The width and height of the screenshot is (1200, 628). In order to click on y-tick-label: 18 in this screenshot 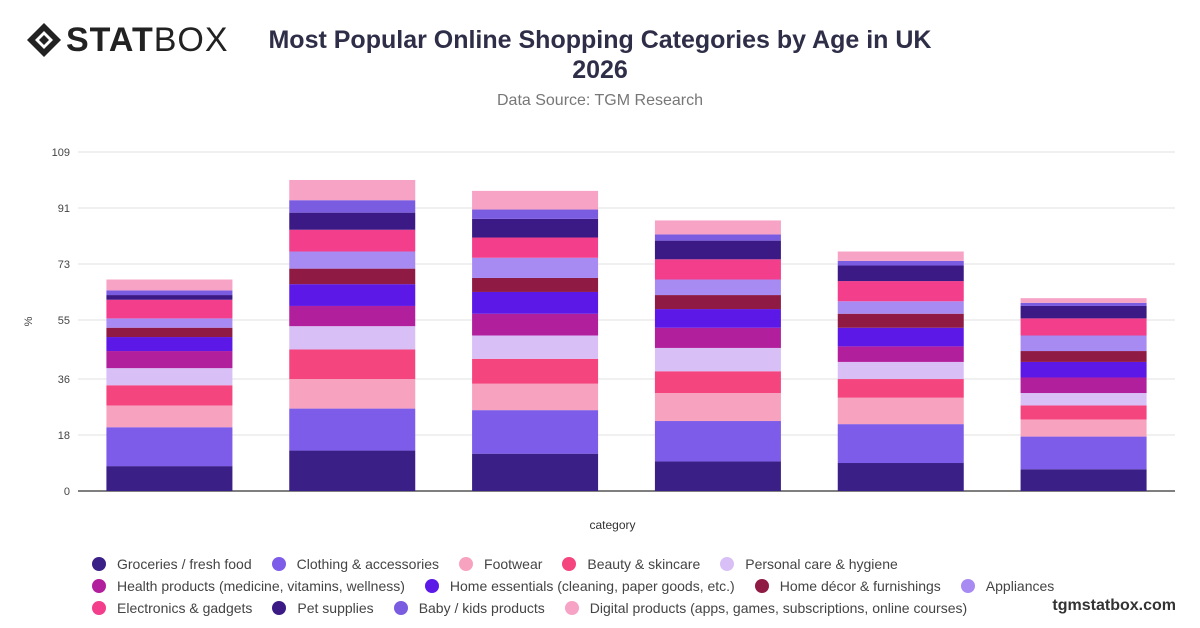, I will do `click(64, 436)`.